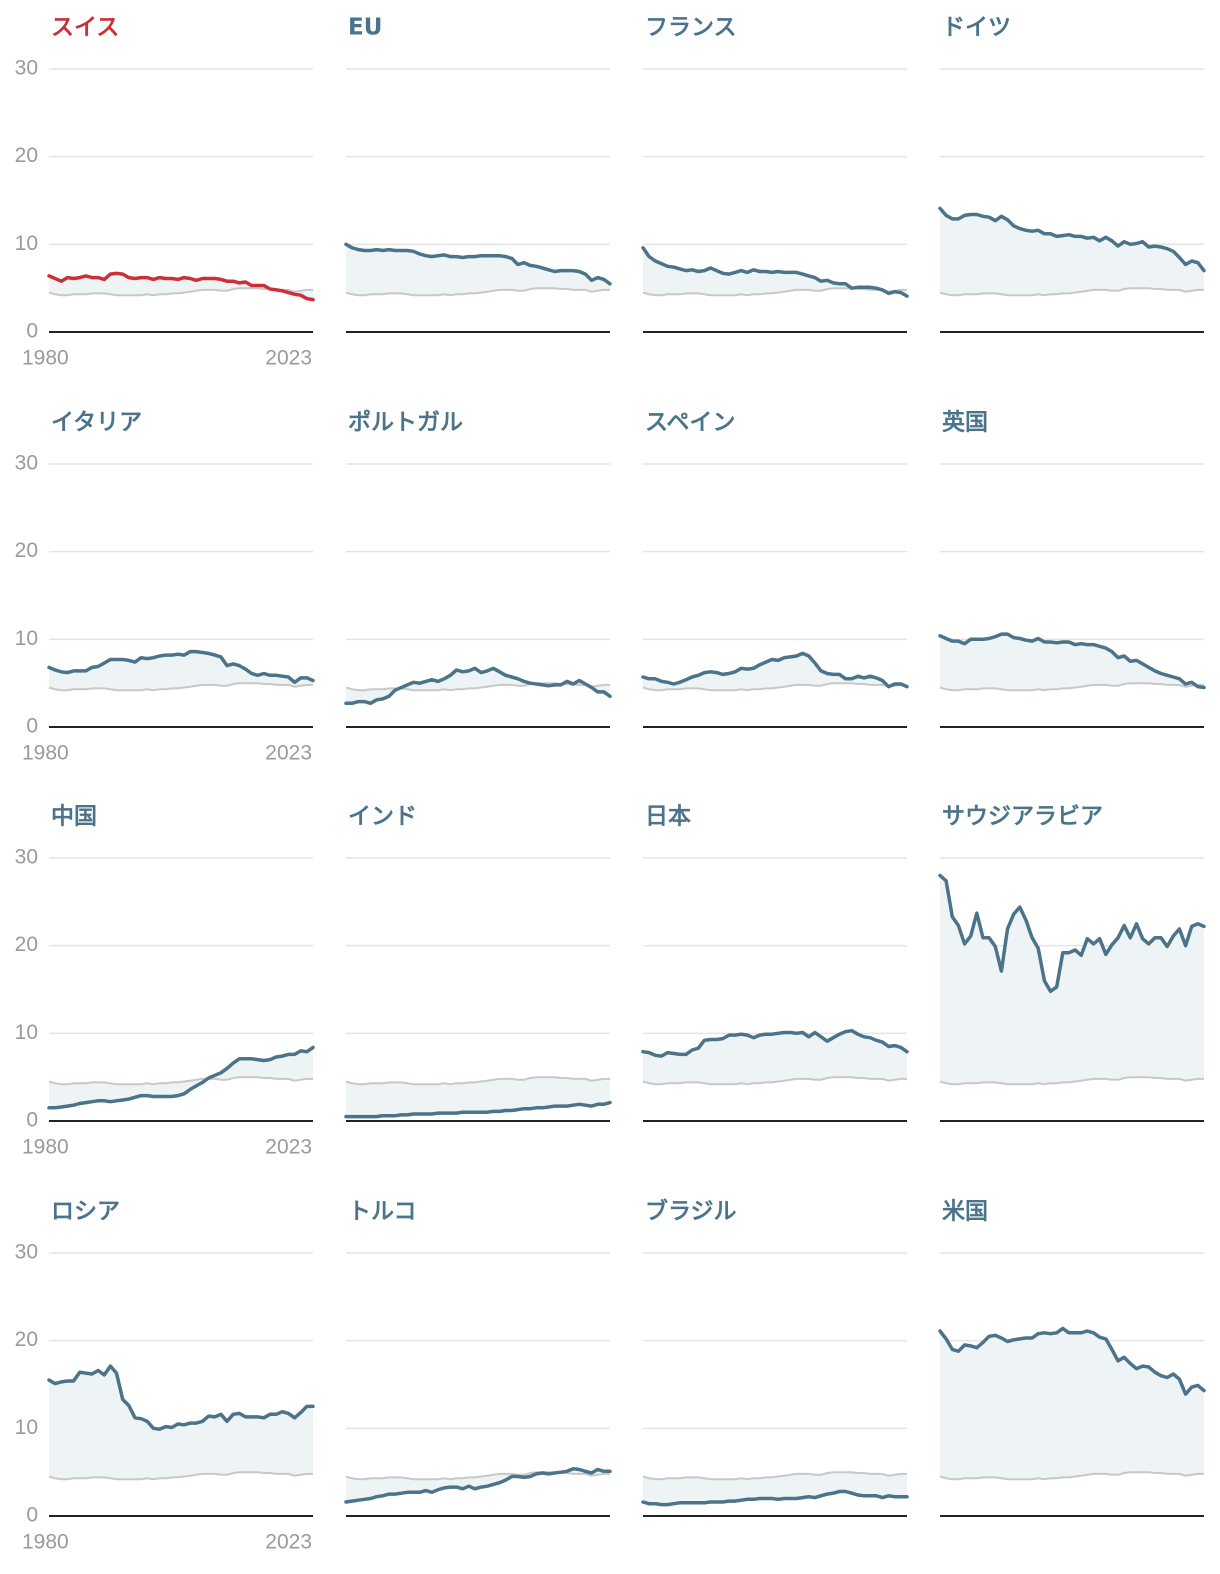  Describe the element at coordinates (478, 568) in the screenshot. I see `panel-6: ポルトガル` at that location.